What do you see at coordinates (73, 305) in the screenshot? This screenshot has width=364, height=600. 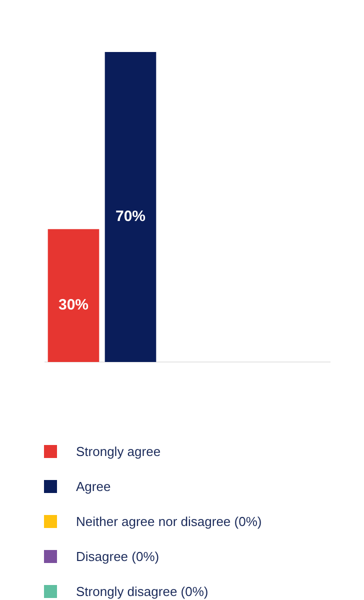 I see `data-label: 30%` at bounding box center [73, 305].